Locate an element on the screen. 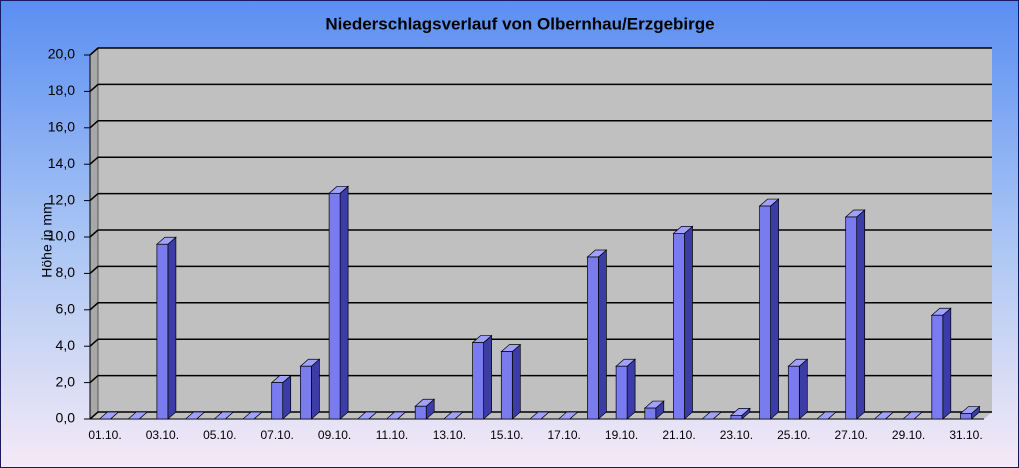  x-tick-label: 03.10. is located at coordinates (162, 435).